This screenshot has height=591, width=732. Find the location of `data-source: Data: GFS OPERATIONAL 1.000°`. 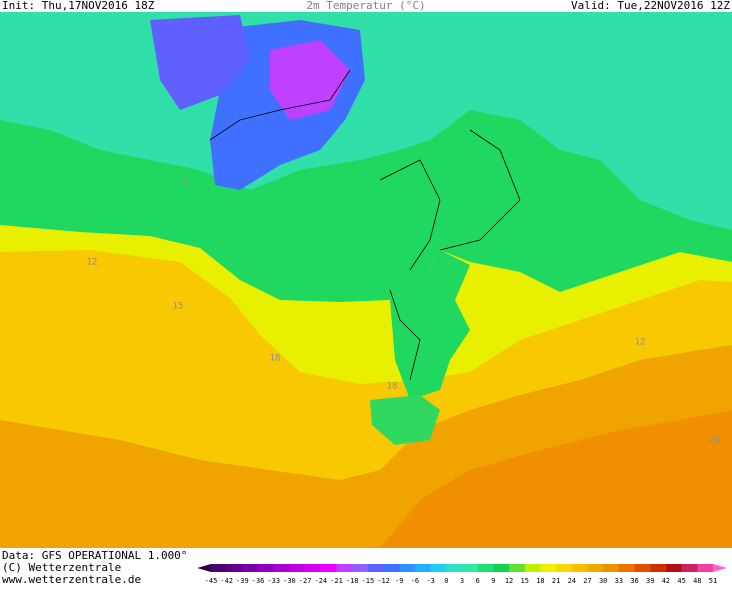

data-source: Data: GFS OPERATIONAL 1.000° is located at coordinates (94, 555).